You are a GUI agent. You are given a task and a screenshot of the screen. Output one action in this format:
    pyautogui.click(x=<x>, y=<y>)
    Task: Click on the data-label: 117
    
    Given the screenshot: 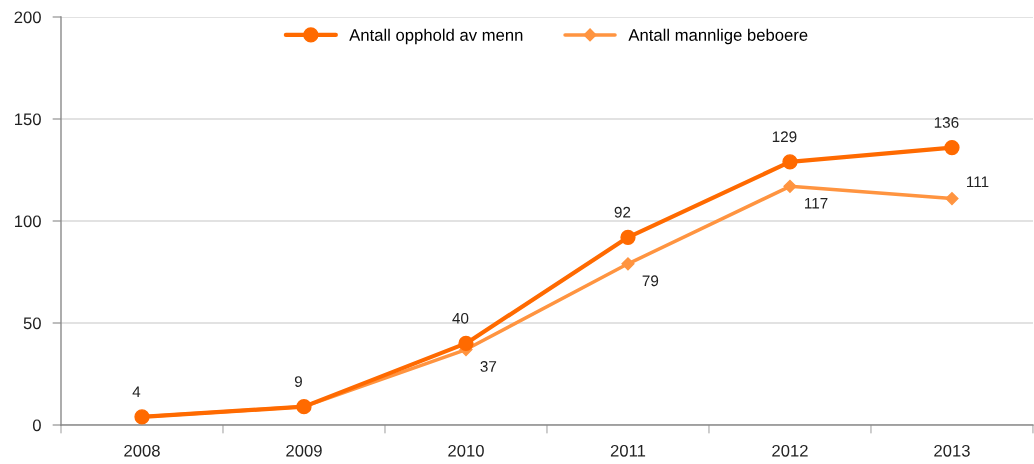 What is the action you would take?
    pyautogui.click(x=816, y=203)
    